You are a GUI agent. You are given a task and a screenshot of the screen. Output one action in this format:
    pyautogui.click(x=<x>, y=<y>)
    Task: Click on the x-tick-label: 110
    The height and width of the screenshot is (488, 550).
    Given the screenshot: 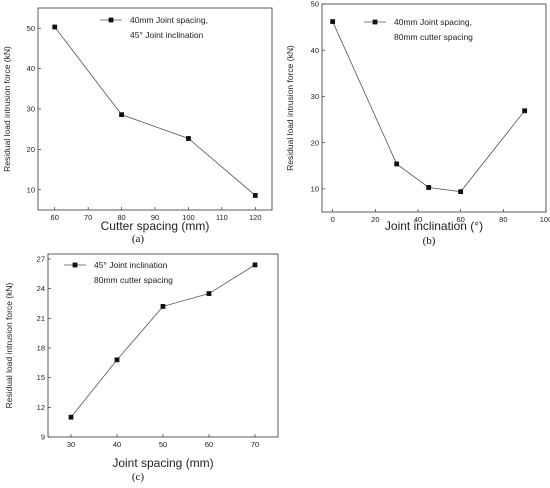 What is the action you would take?
    pyautogui.click(x=222, y=217)
    